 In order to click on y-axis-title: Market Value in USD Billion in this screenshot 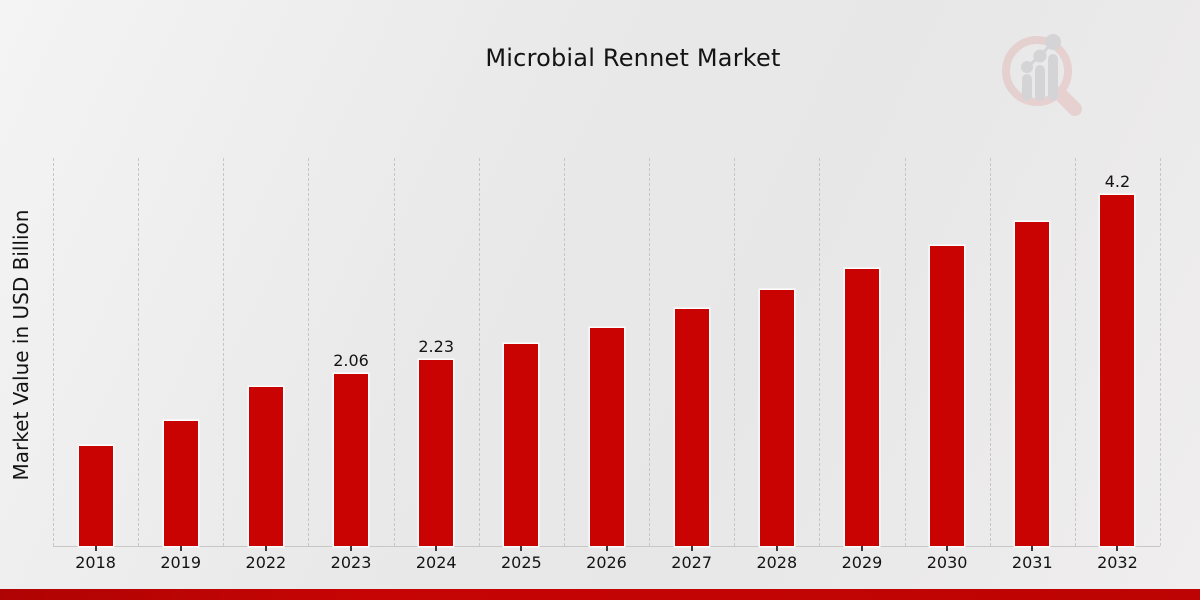, I will do `click(21, 345)`.